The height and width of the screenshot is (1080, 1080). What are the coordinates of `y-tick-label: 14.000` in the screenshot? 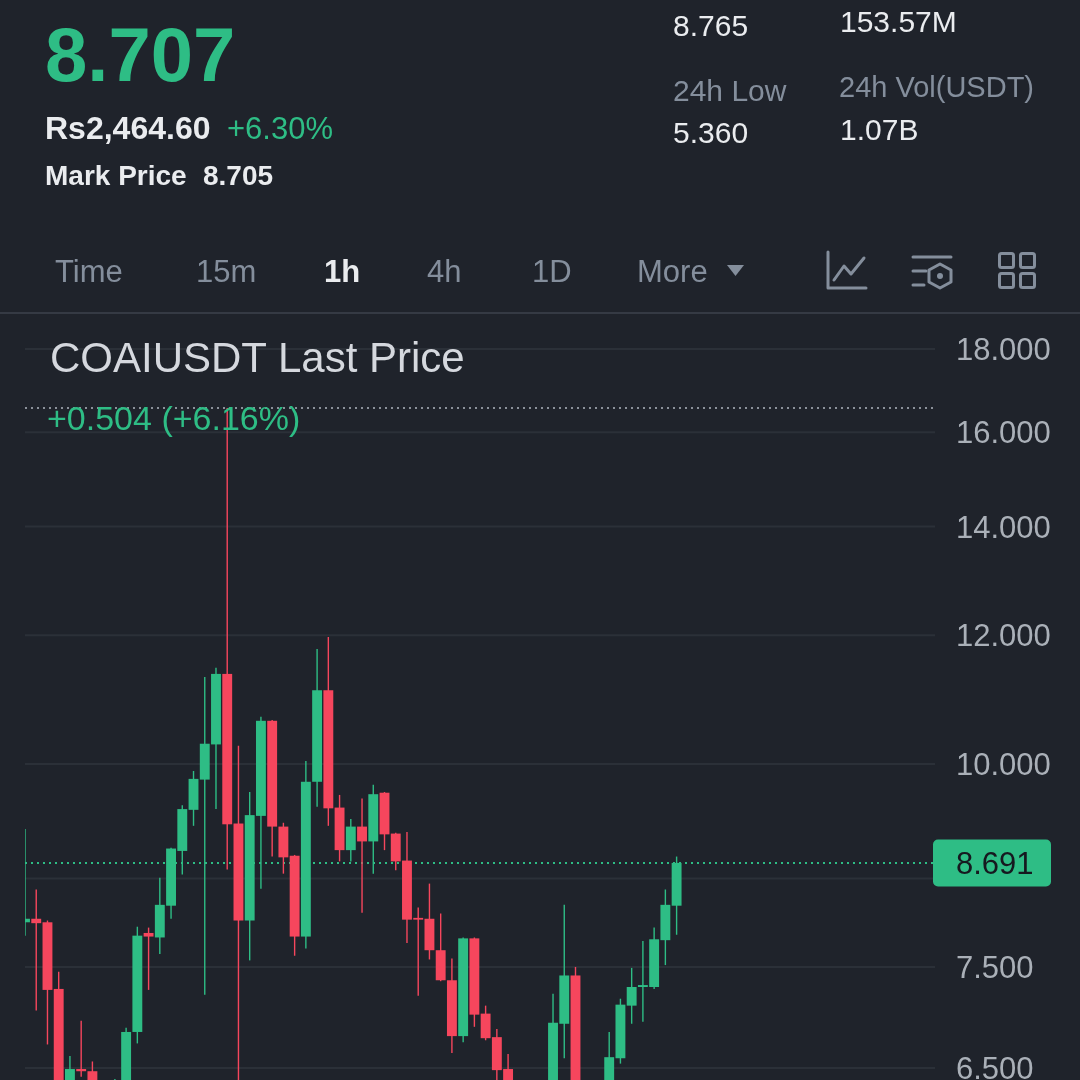 It's located at (1003, 527).